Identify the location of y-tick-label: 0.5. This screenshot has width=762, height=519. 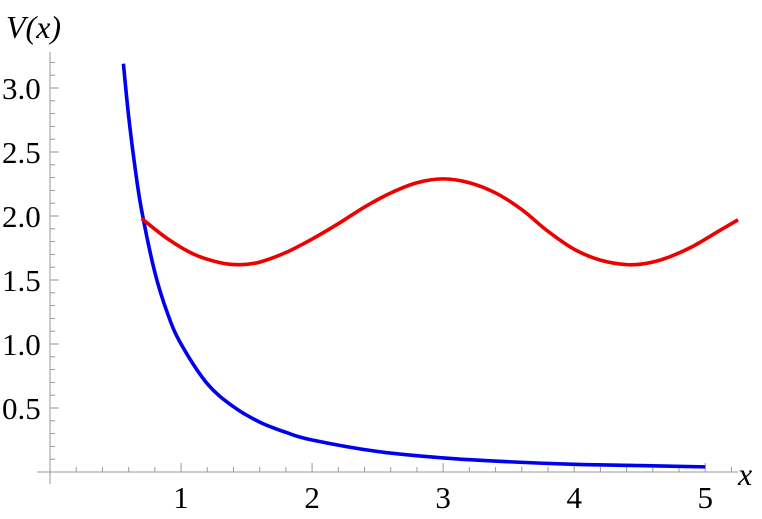
(21, 408).